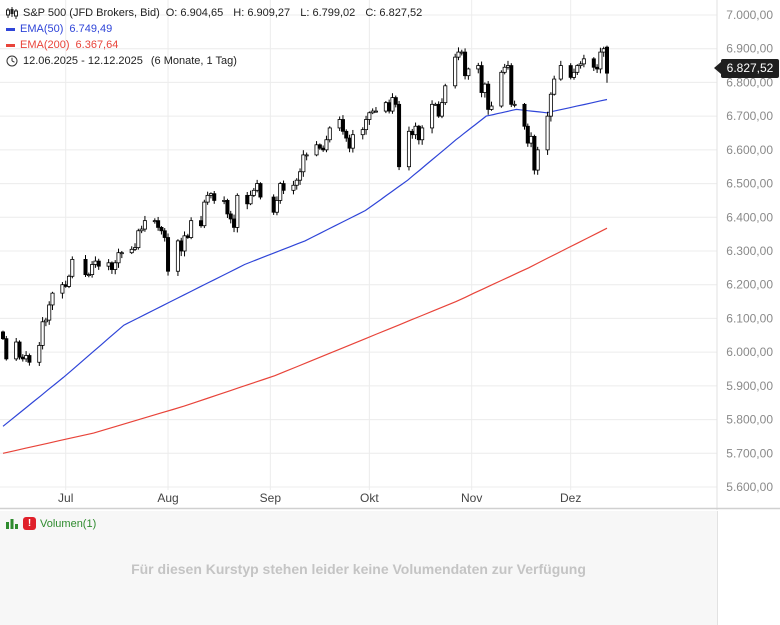  I want to click on candlestick-chart-icon, so click(12, 13).